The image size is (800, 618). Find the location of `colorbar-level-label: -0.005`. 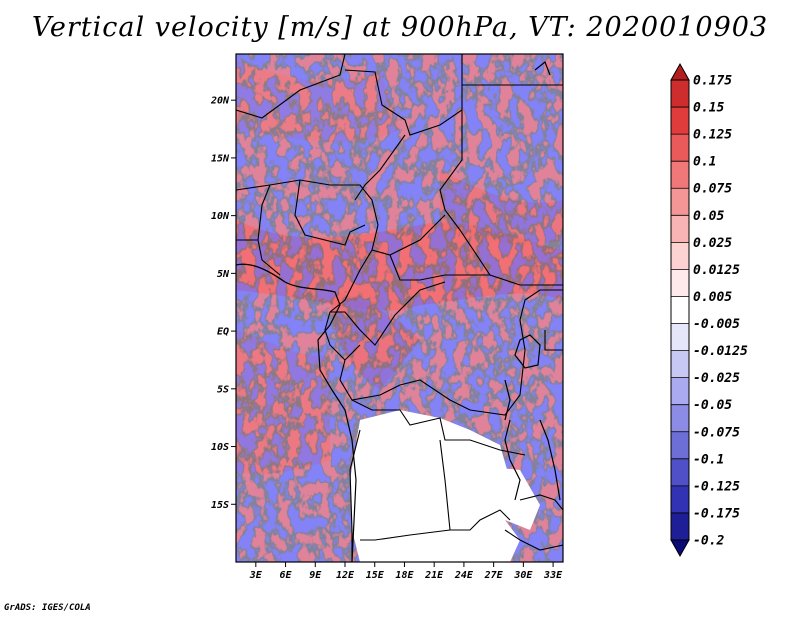

colorbar-level-label: -0.005 is located at coordinates (716, 324).